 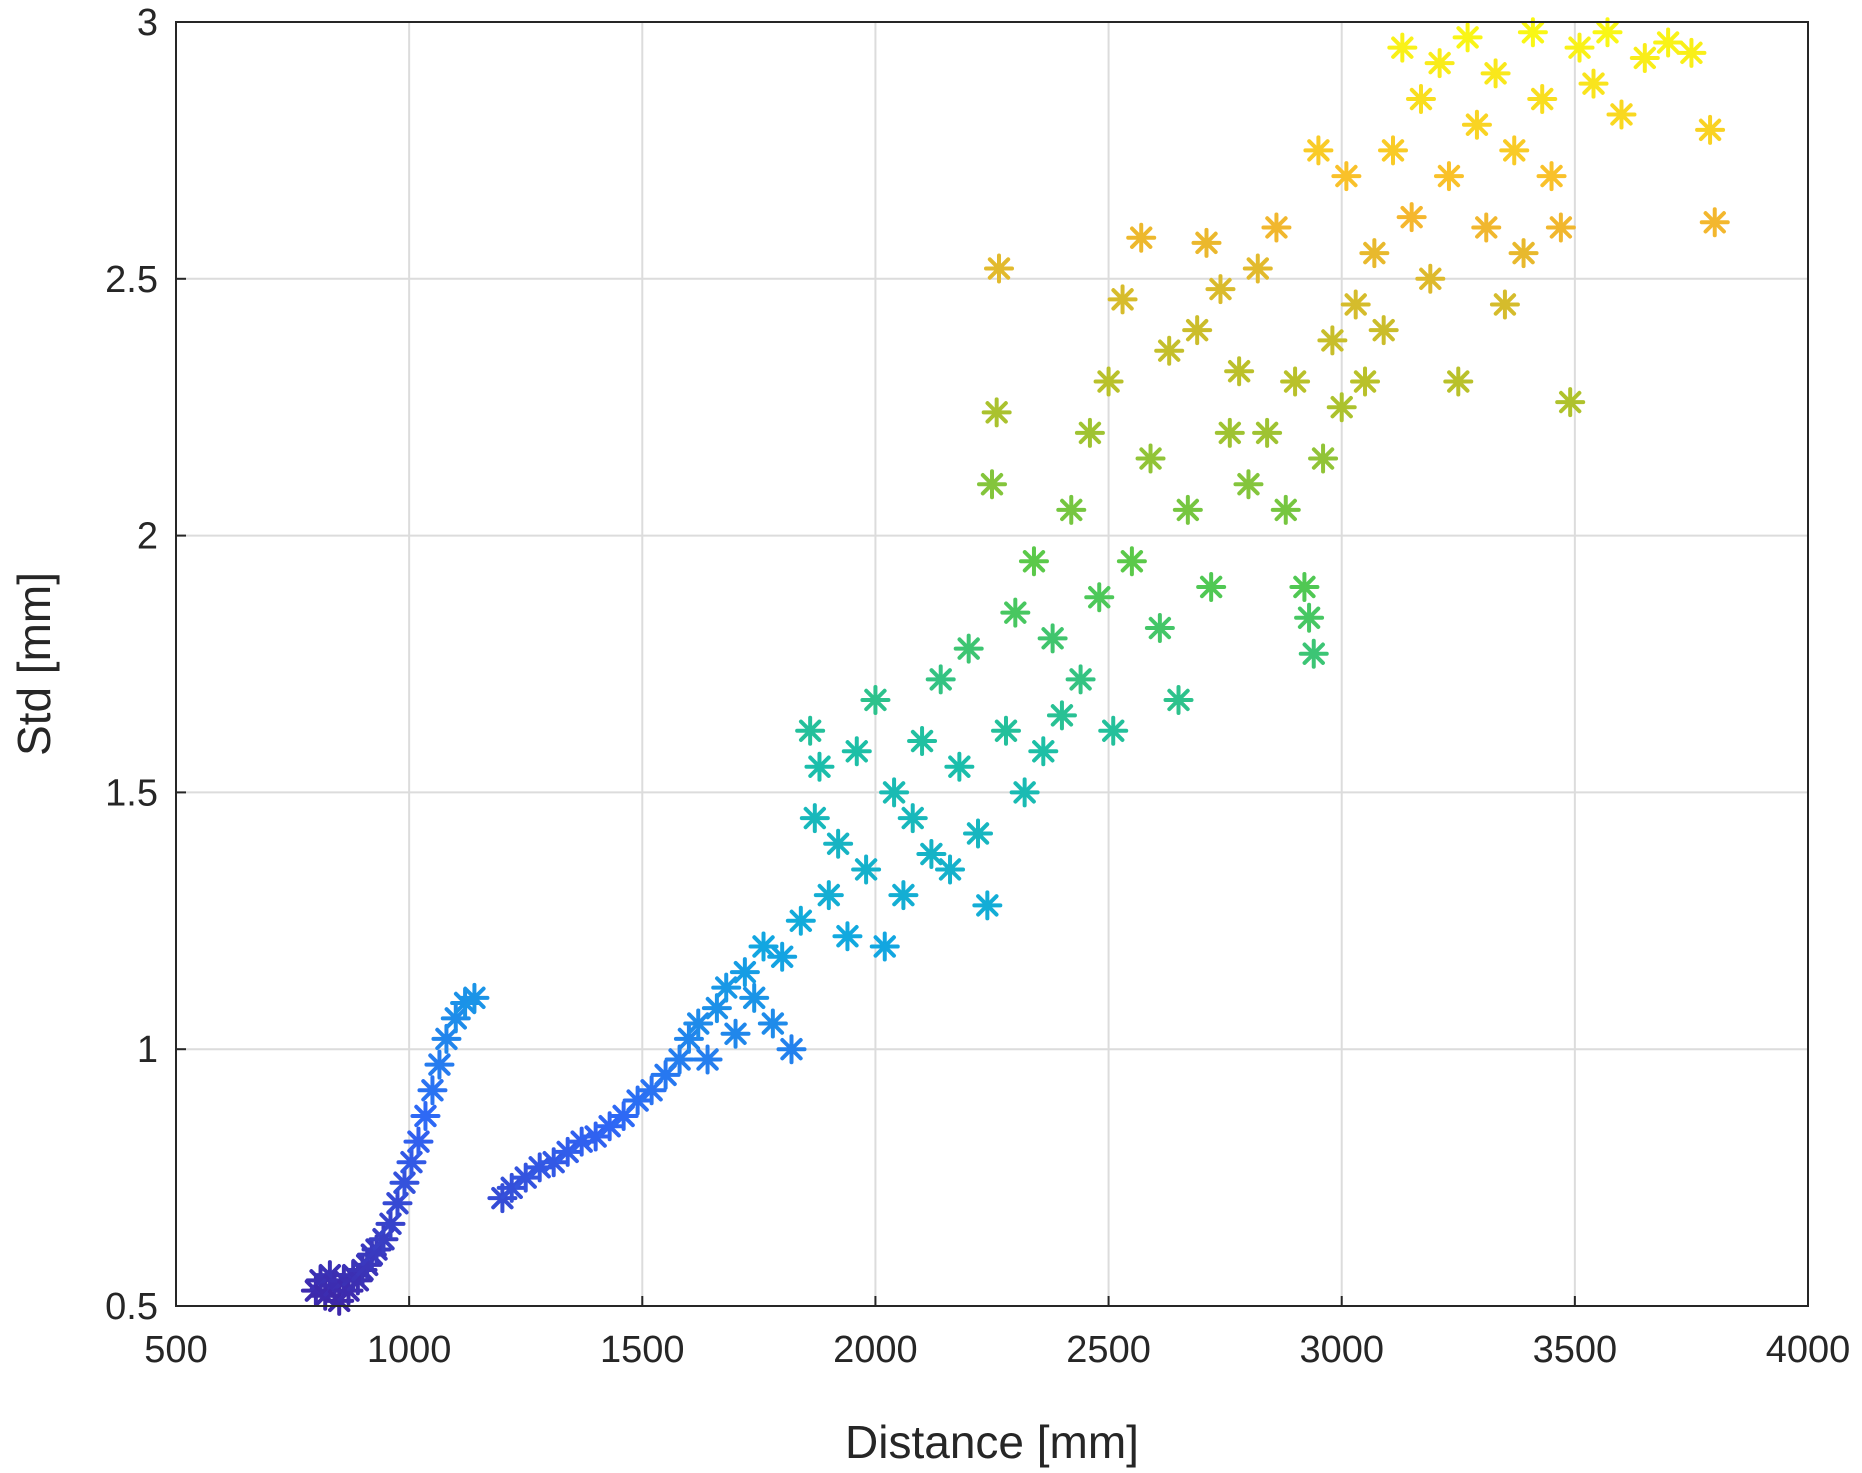 I want to click on y-tick-label: 1.5, so click(x=131, y=793).